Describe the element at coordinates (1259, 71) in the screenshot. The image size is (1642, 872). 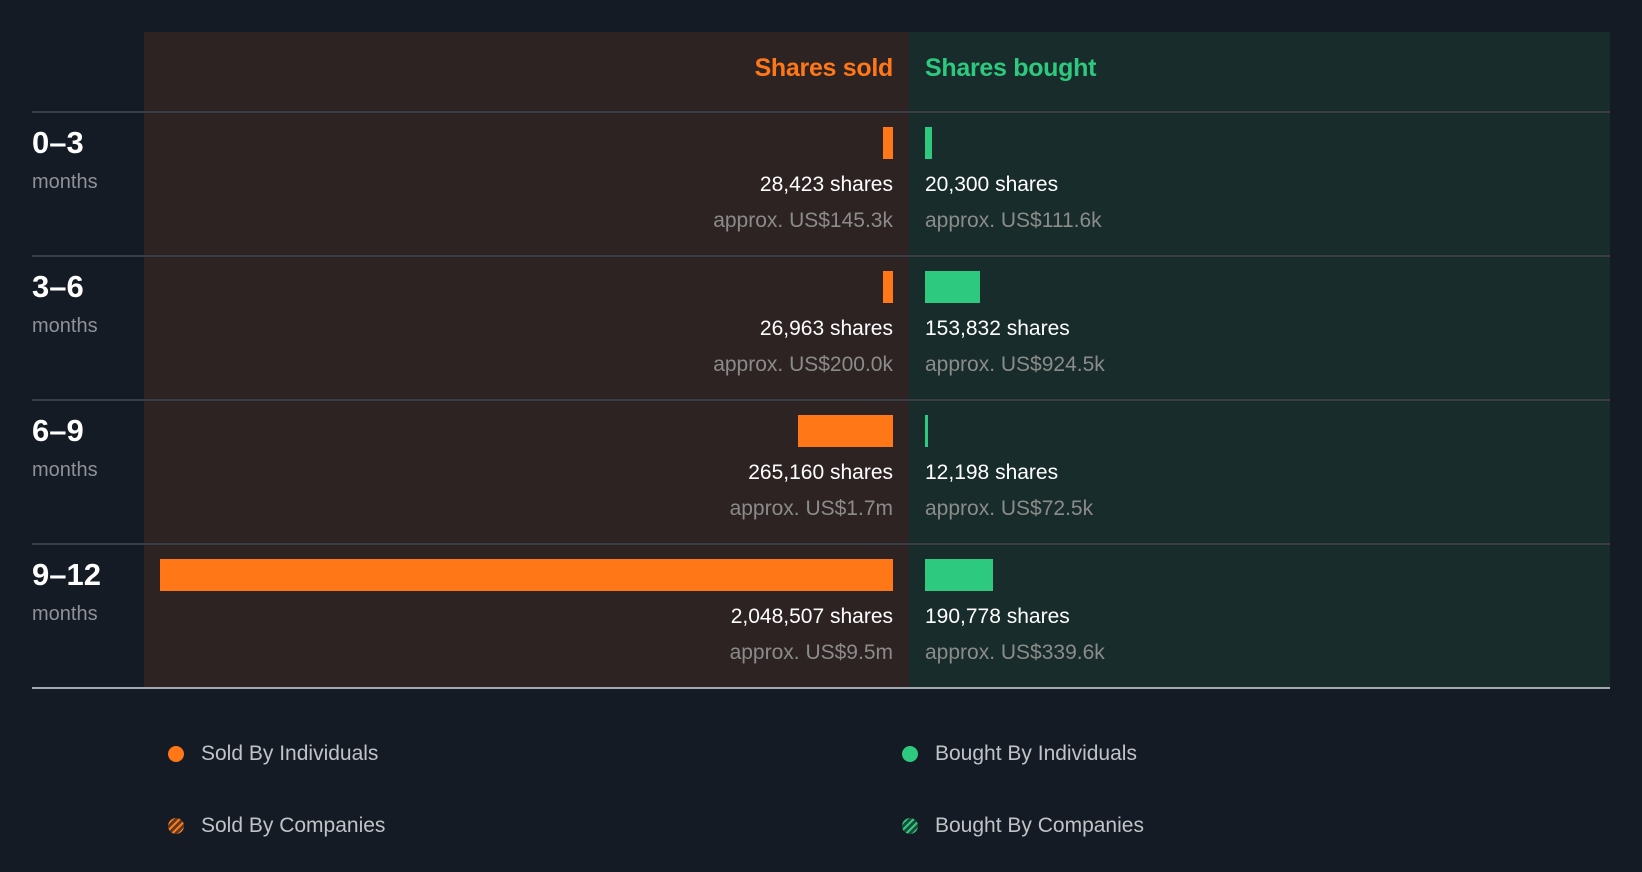
I see `bought-column-header: Shares bought` at that location.